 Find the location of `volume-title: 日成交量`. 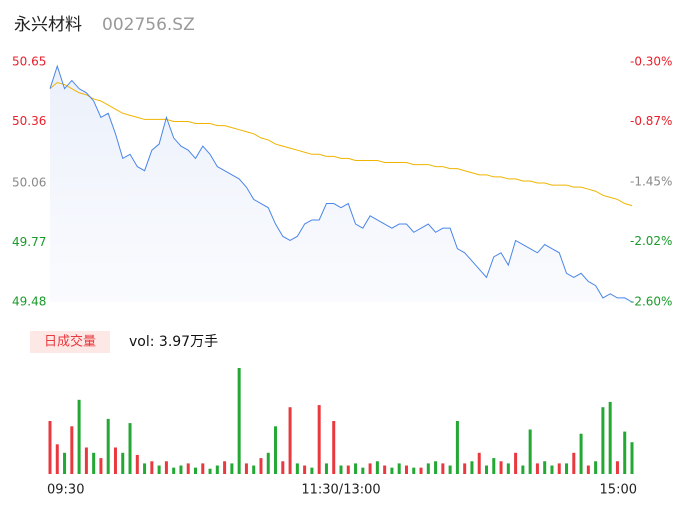

volume-title: 日成交量 is located at coordinates (70, 342).